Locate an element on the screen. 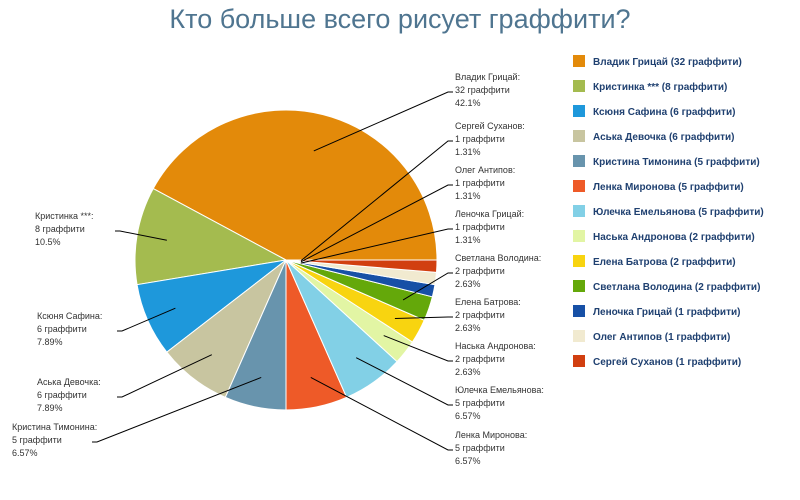  callout-name-label: Владик Грицай: is located at coordinates (487, 77).